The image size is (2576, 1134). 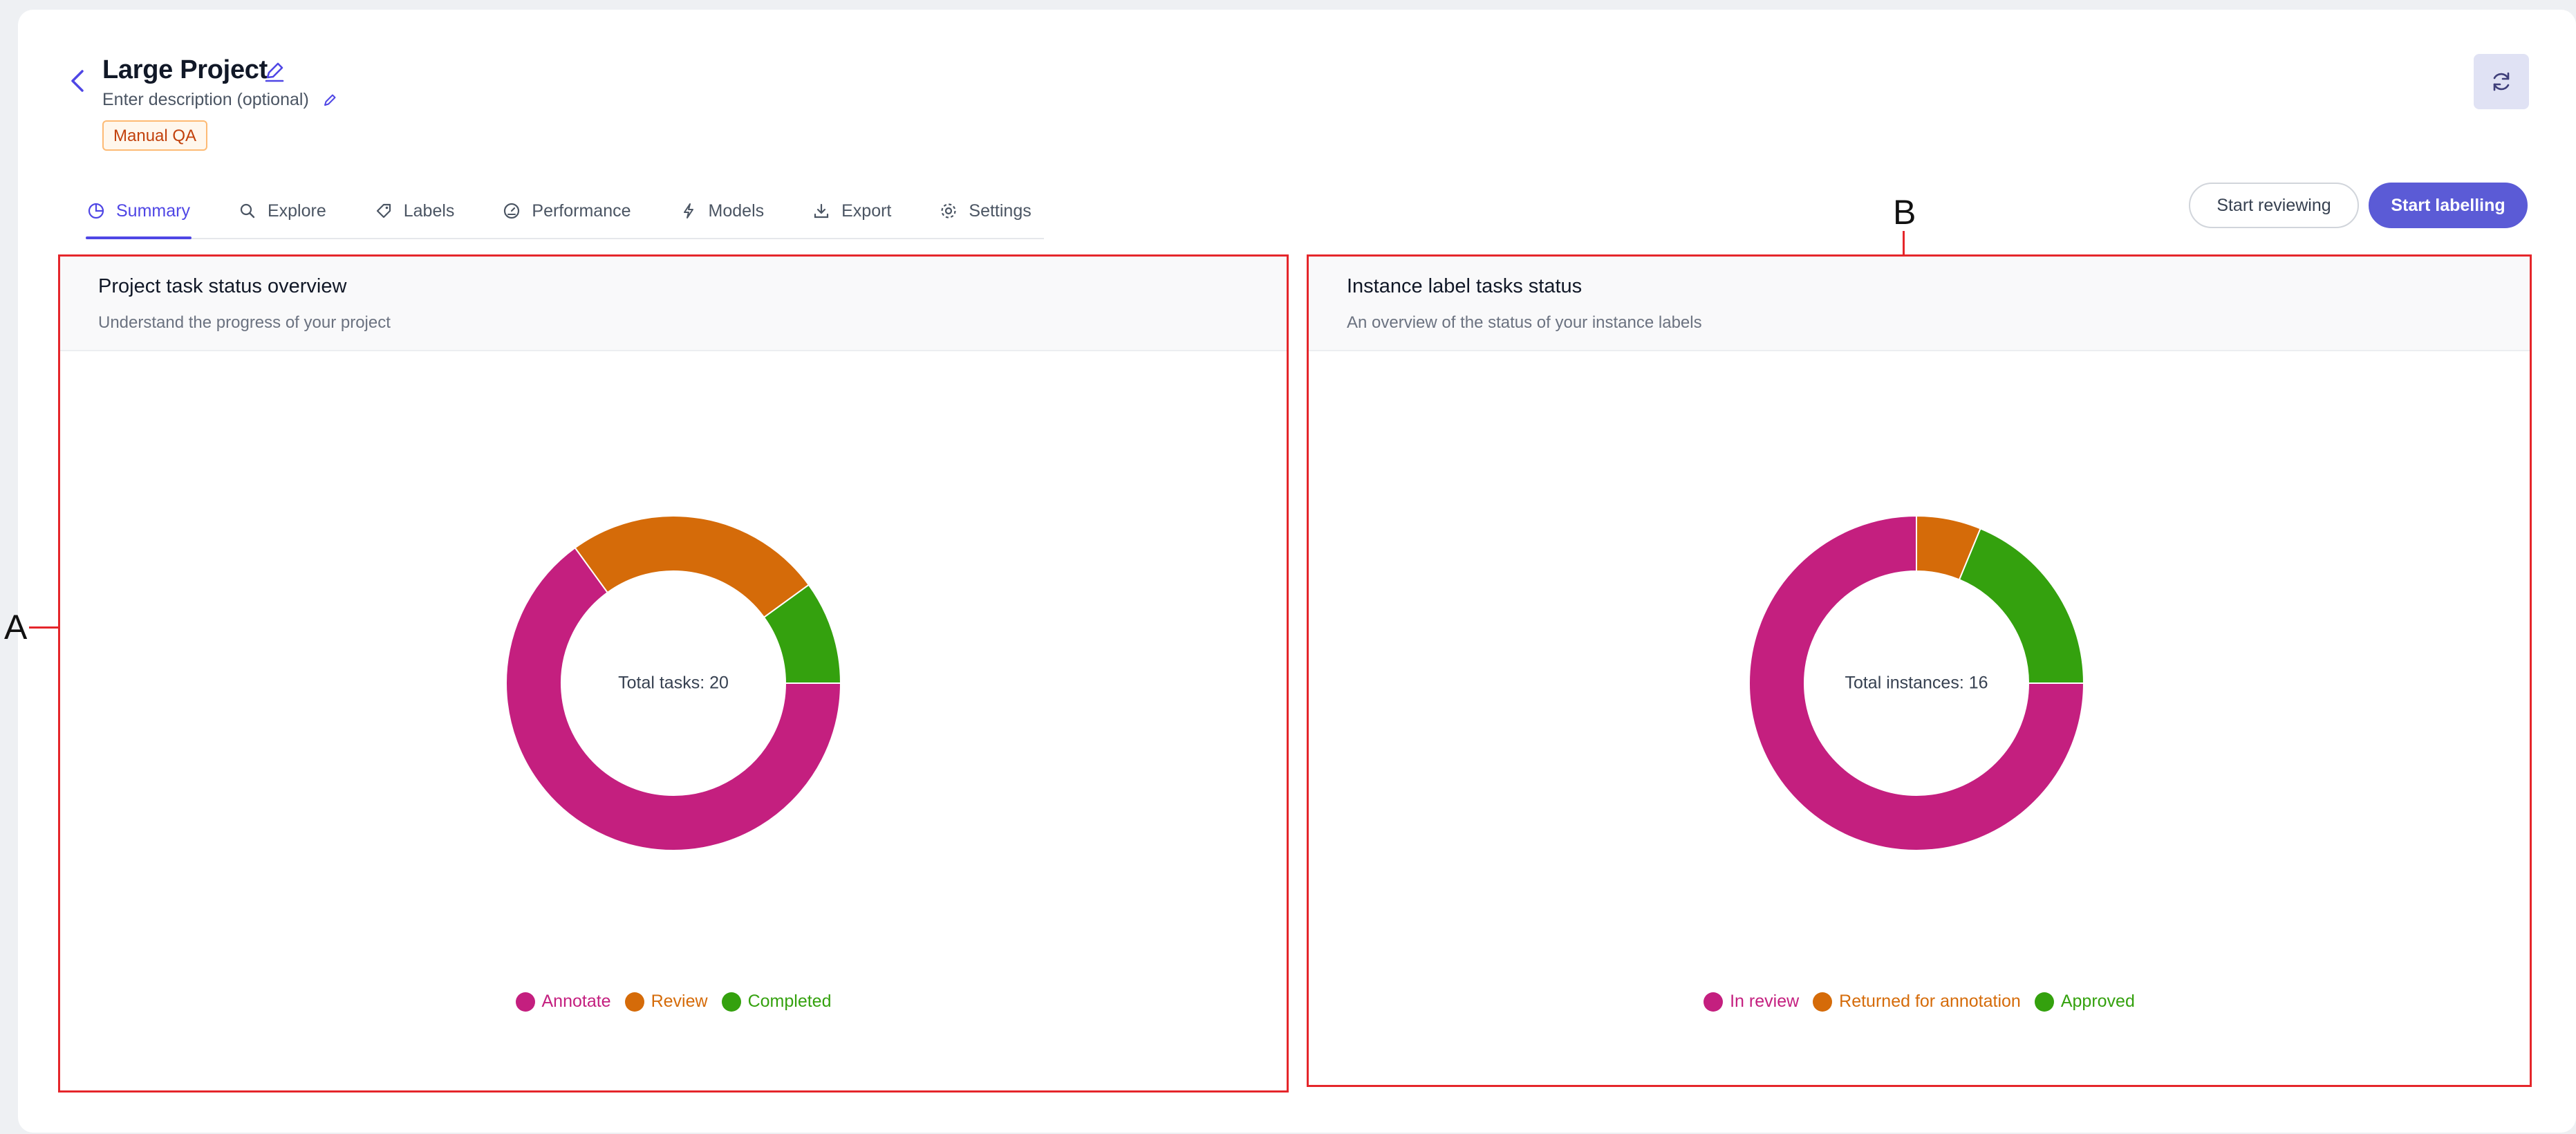 I want to click on gear-icon, so click(x=948, y=211).